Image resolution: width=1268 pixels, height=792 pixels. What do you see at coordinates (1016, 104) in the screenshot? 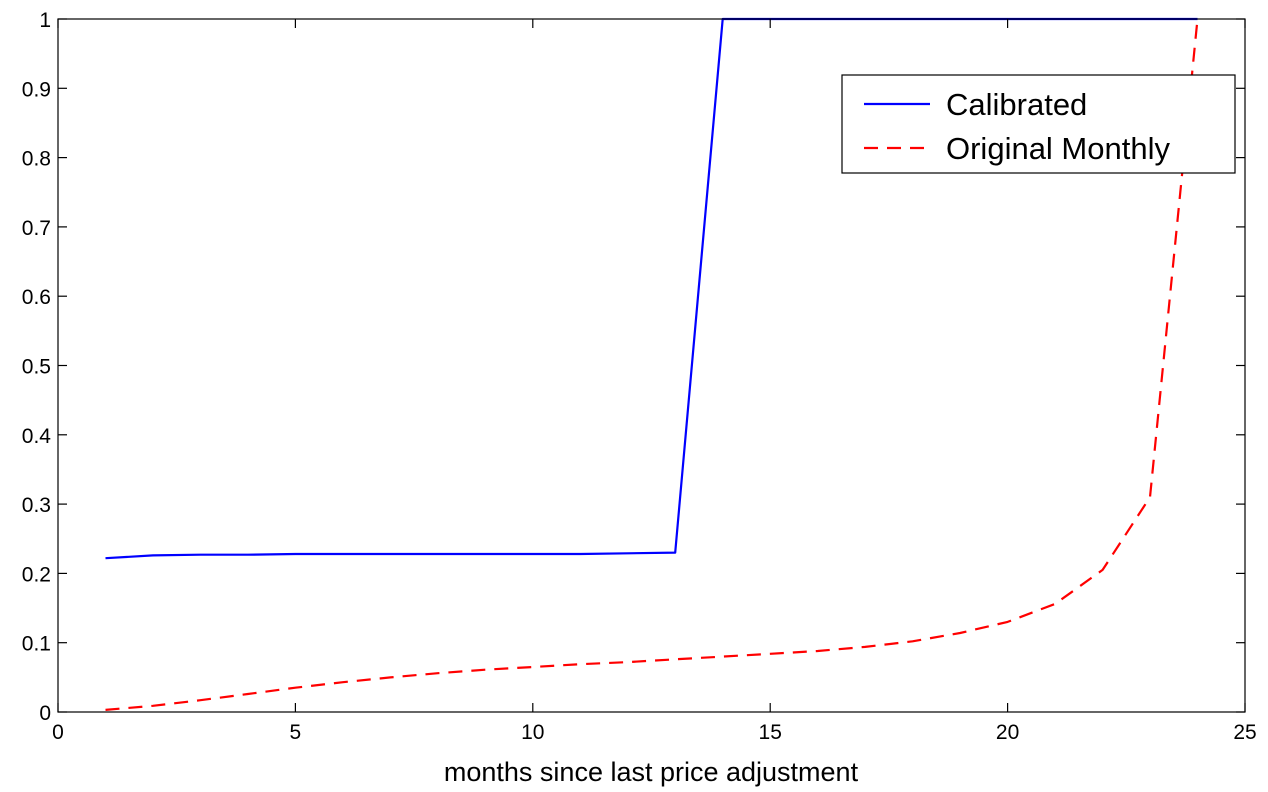
I see `legend-label-0: Calibrated` at bounding box center [1016, 104].